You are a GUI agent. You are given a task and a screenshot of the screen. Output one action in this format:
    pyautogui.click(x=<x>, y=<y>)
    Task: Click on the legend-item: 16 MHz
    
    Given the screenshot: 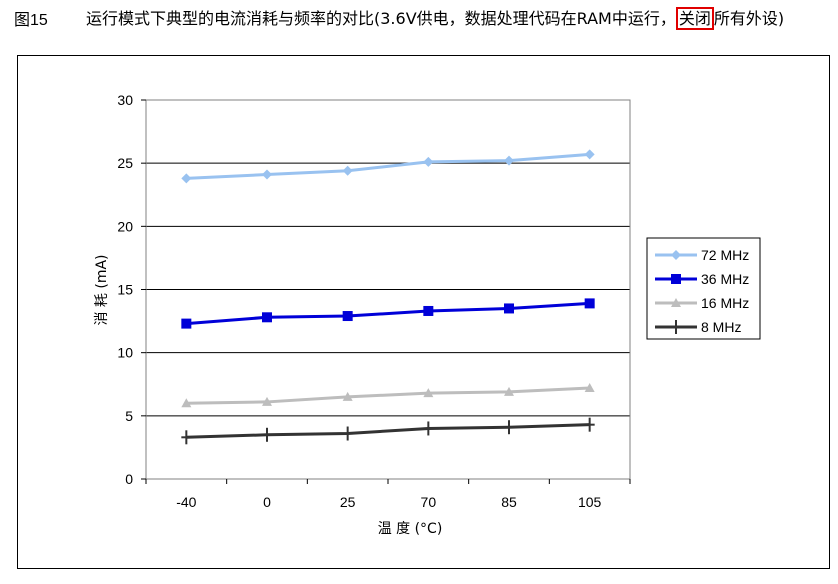 What is the action you would take?
    pyautogui.click(x=702, y=303)
    